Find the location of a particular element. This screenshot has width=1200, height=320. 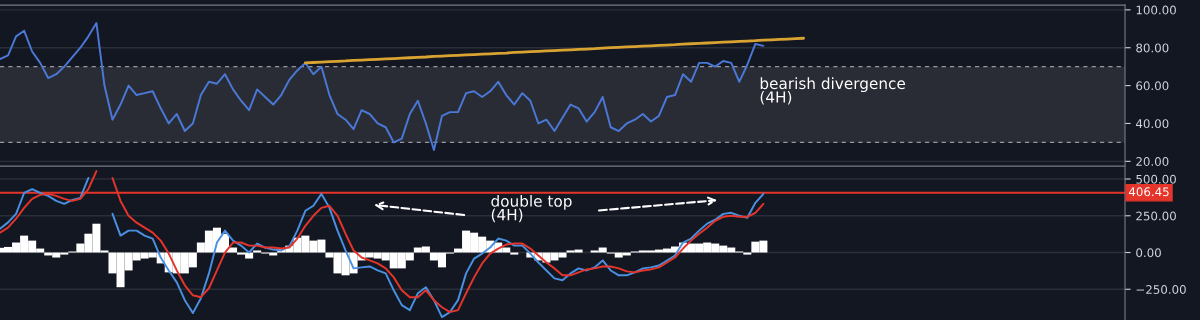

annotation: bearish divergence (4H) is located at coordinates (833, 91).